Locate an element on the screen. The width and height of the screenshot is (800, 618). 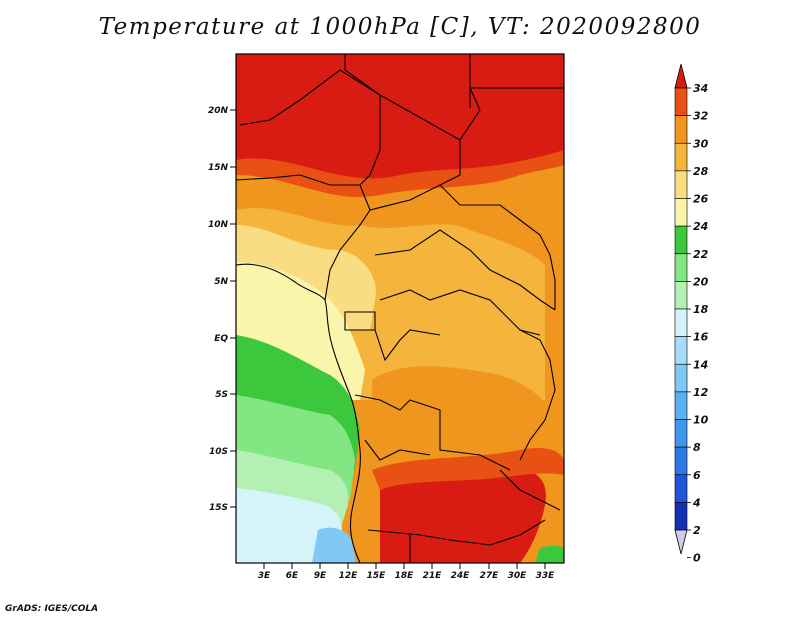
lat-tick-label: 5N is located at coordinates (221, 282).